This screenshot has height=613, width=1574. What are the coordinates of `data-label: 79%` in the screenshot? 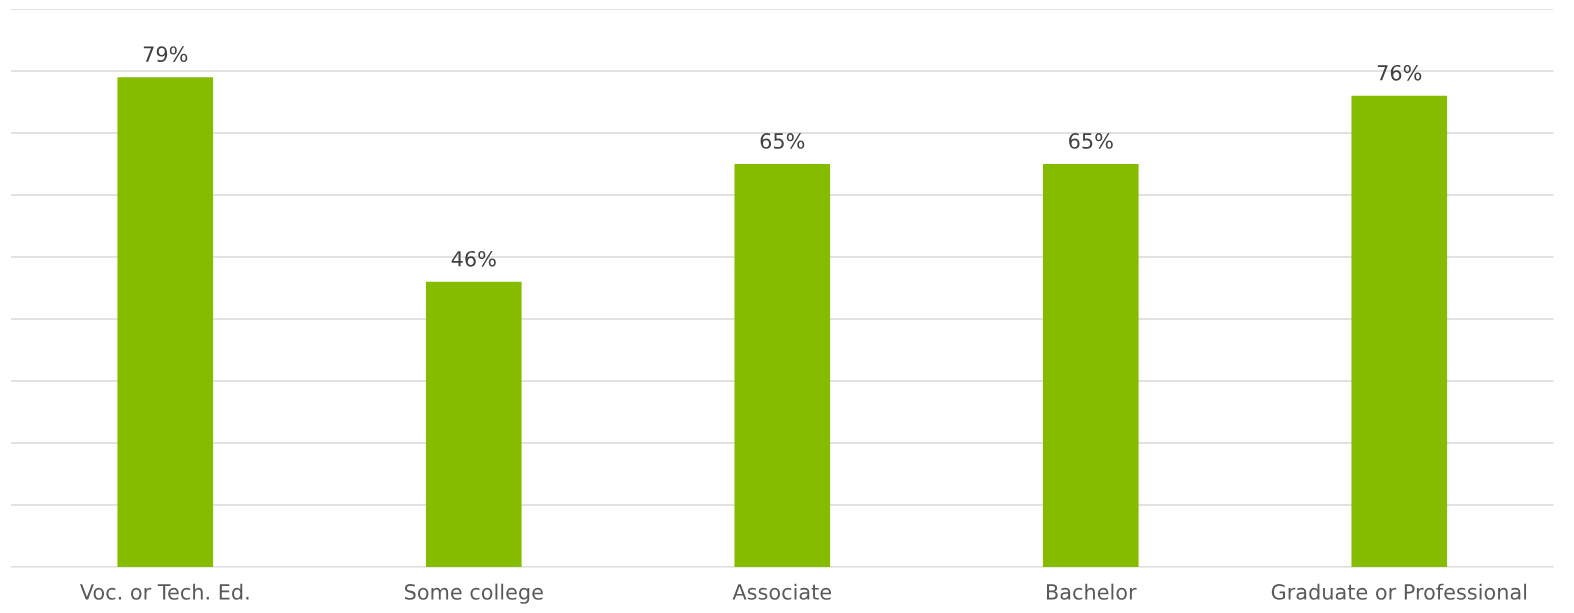 It's located at (165, 54).